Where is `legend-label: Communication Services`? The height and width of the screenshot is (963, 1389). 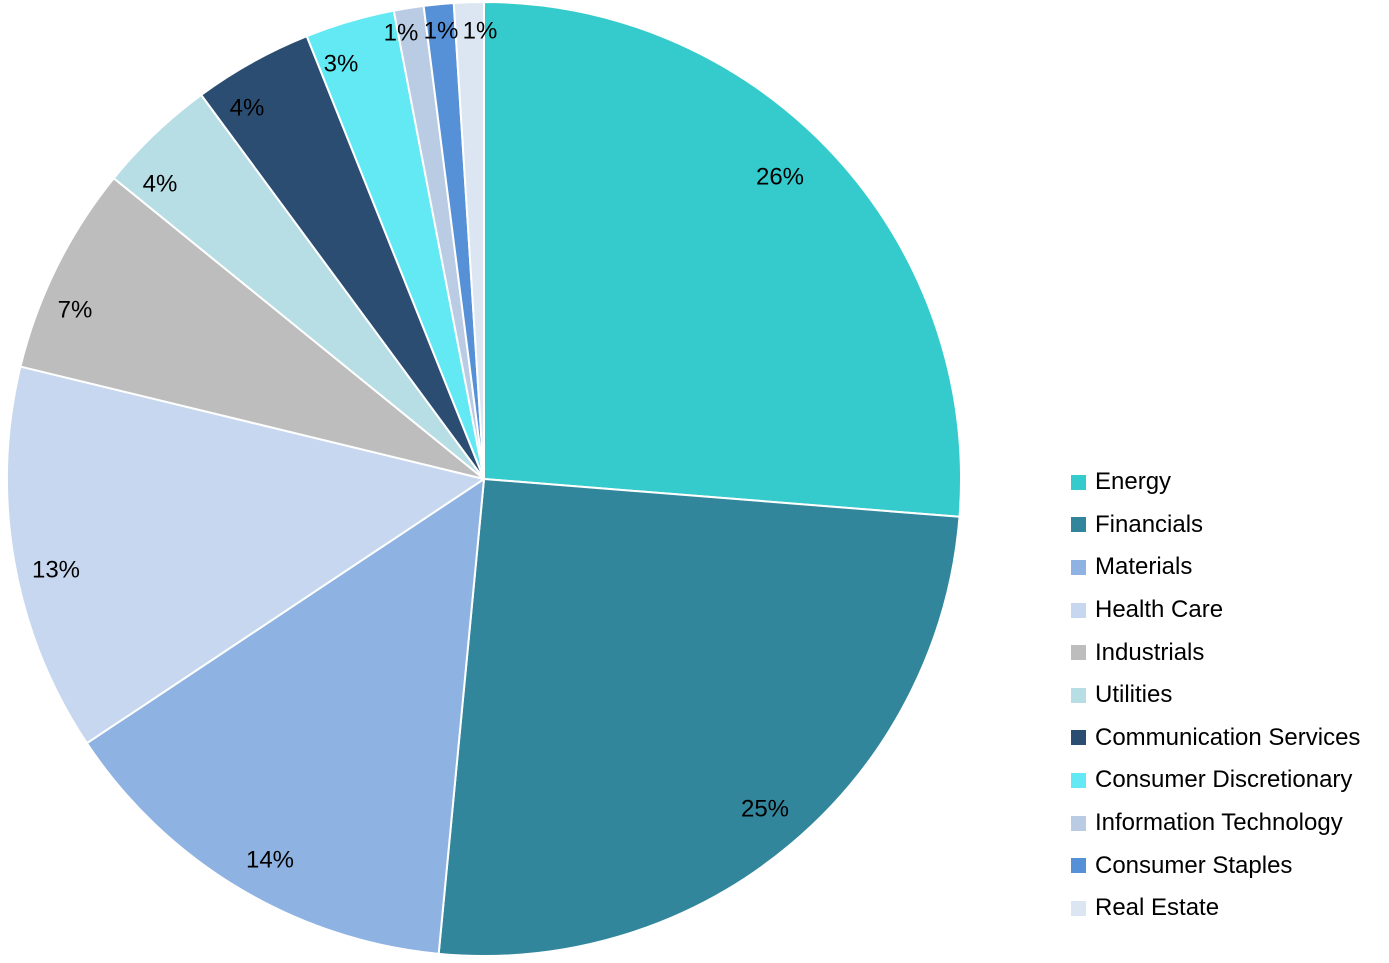
legend-label: Communication Services is located at coordinates (1228, 737).